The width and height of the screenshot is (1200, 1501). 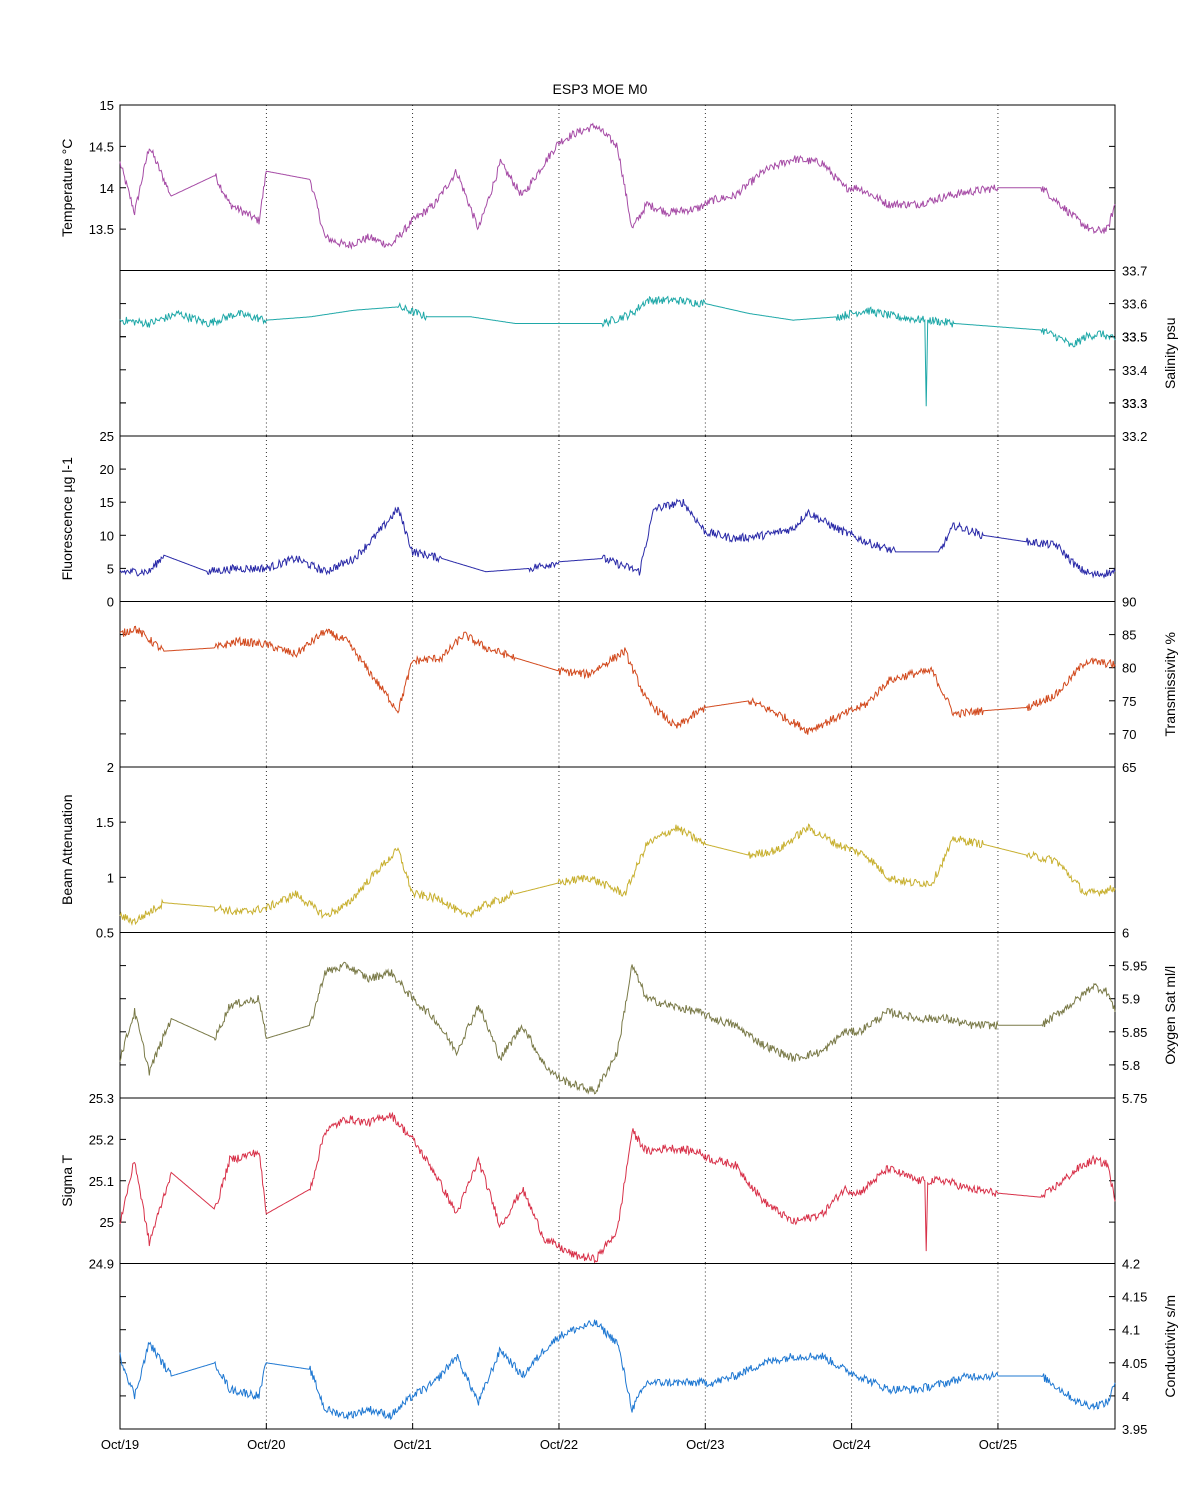 I want to click on axis-title-salinity: Salinity psu, so click(x=1170, y=353).